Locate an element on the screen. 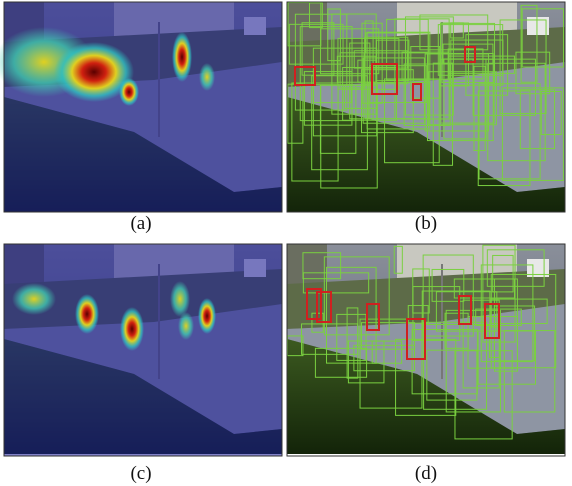 This screenshot has width=572, height=486. caption: (d) is located at coordinates (426, 473).